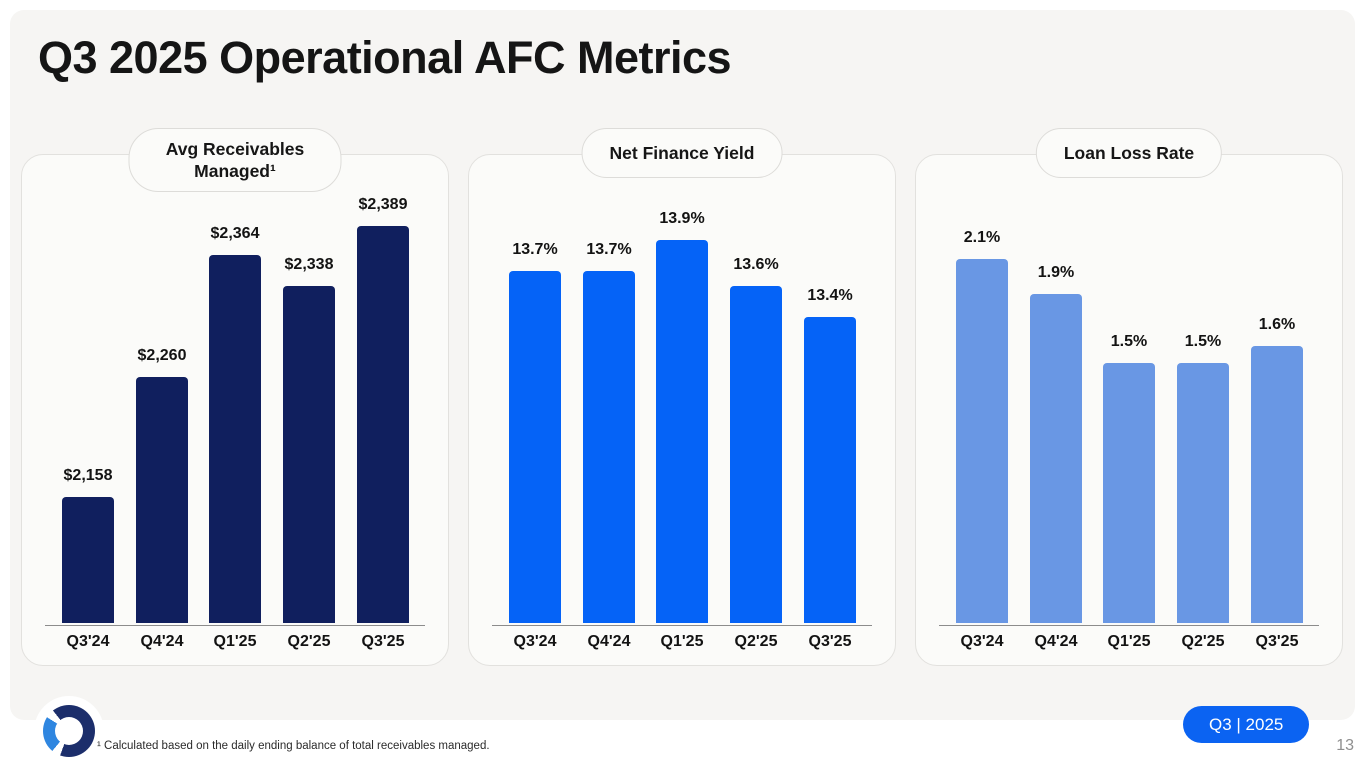  What do you see at coordinates (1277, 324) in the screenshot?
I see `bar-value-label: 1.6%` at bounding box center [1277, 324].